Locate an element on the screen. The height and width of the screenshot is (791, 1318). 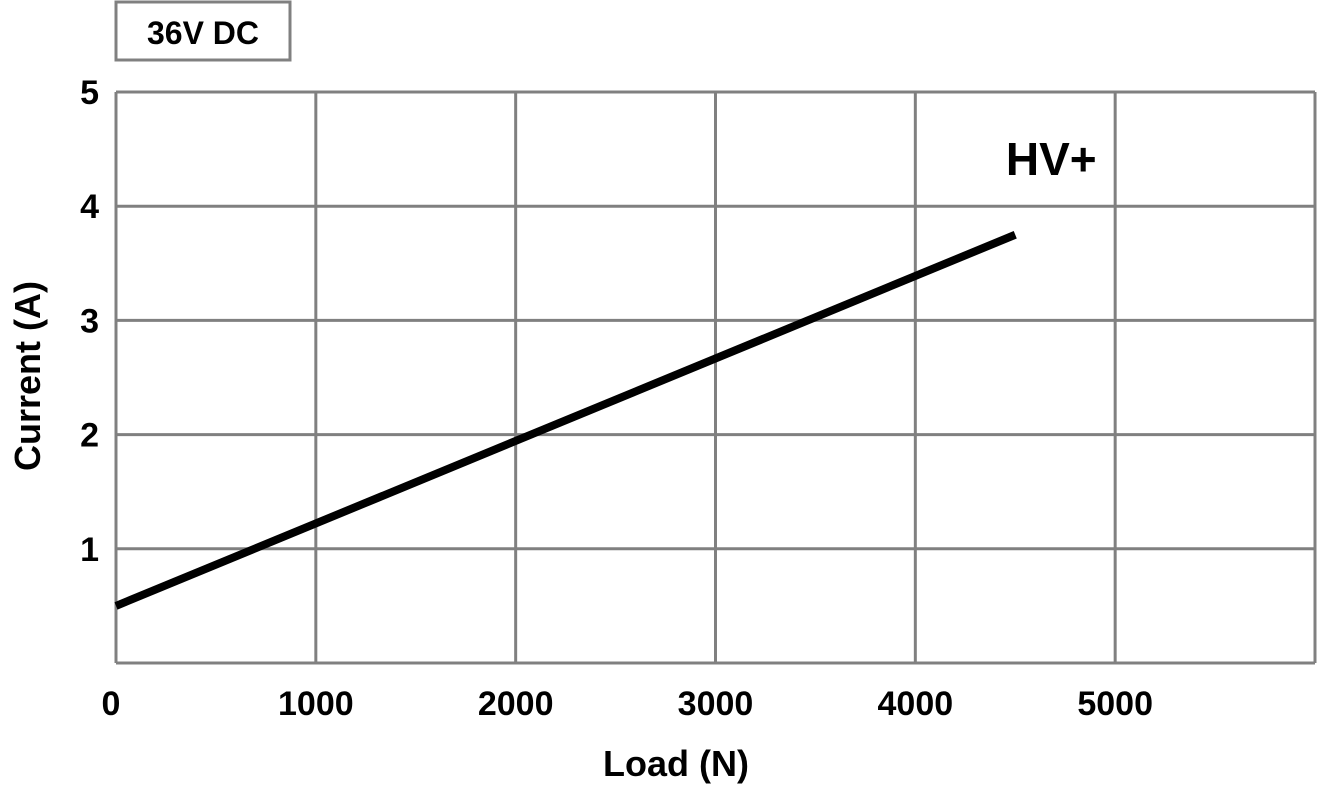
x-tick-label: 1000 is located at coordinates (316, 704).